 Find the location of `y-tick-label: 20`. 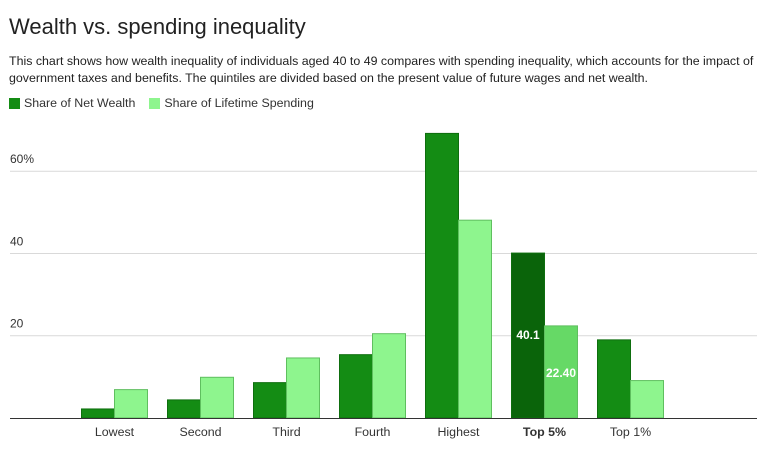

y-tick-label: 20 is located at coordinates (17, 324).